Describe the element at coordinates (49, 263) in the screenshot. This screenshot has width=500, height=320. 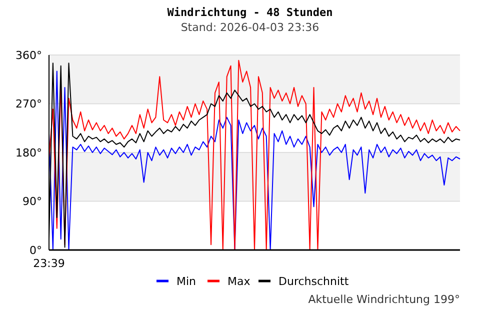
I see `x-tick-label: 23:39` at that location.